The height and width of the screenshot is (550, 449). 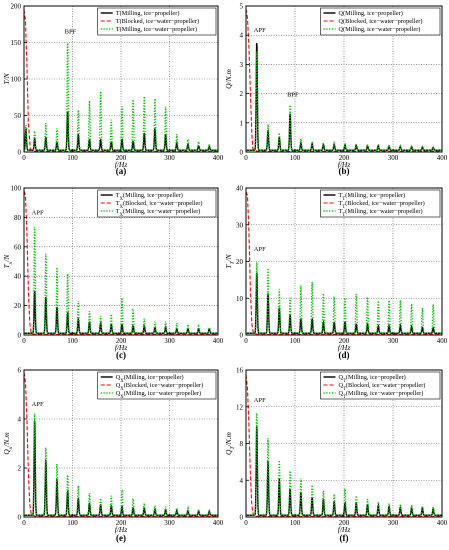 What do you see at coordinates (6, 78) in the screenshot?
I see `y-axis-label: T/N` at bounding box center [6, 78].